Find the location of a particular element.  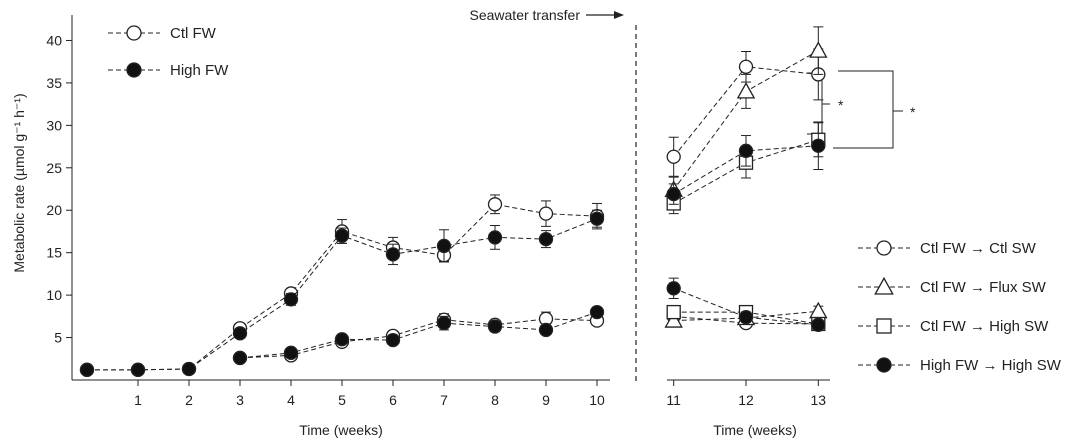

x-tick-label: 8 is located at coordinates (495, 400).